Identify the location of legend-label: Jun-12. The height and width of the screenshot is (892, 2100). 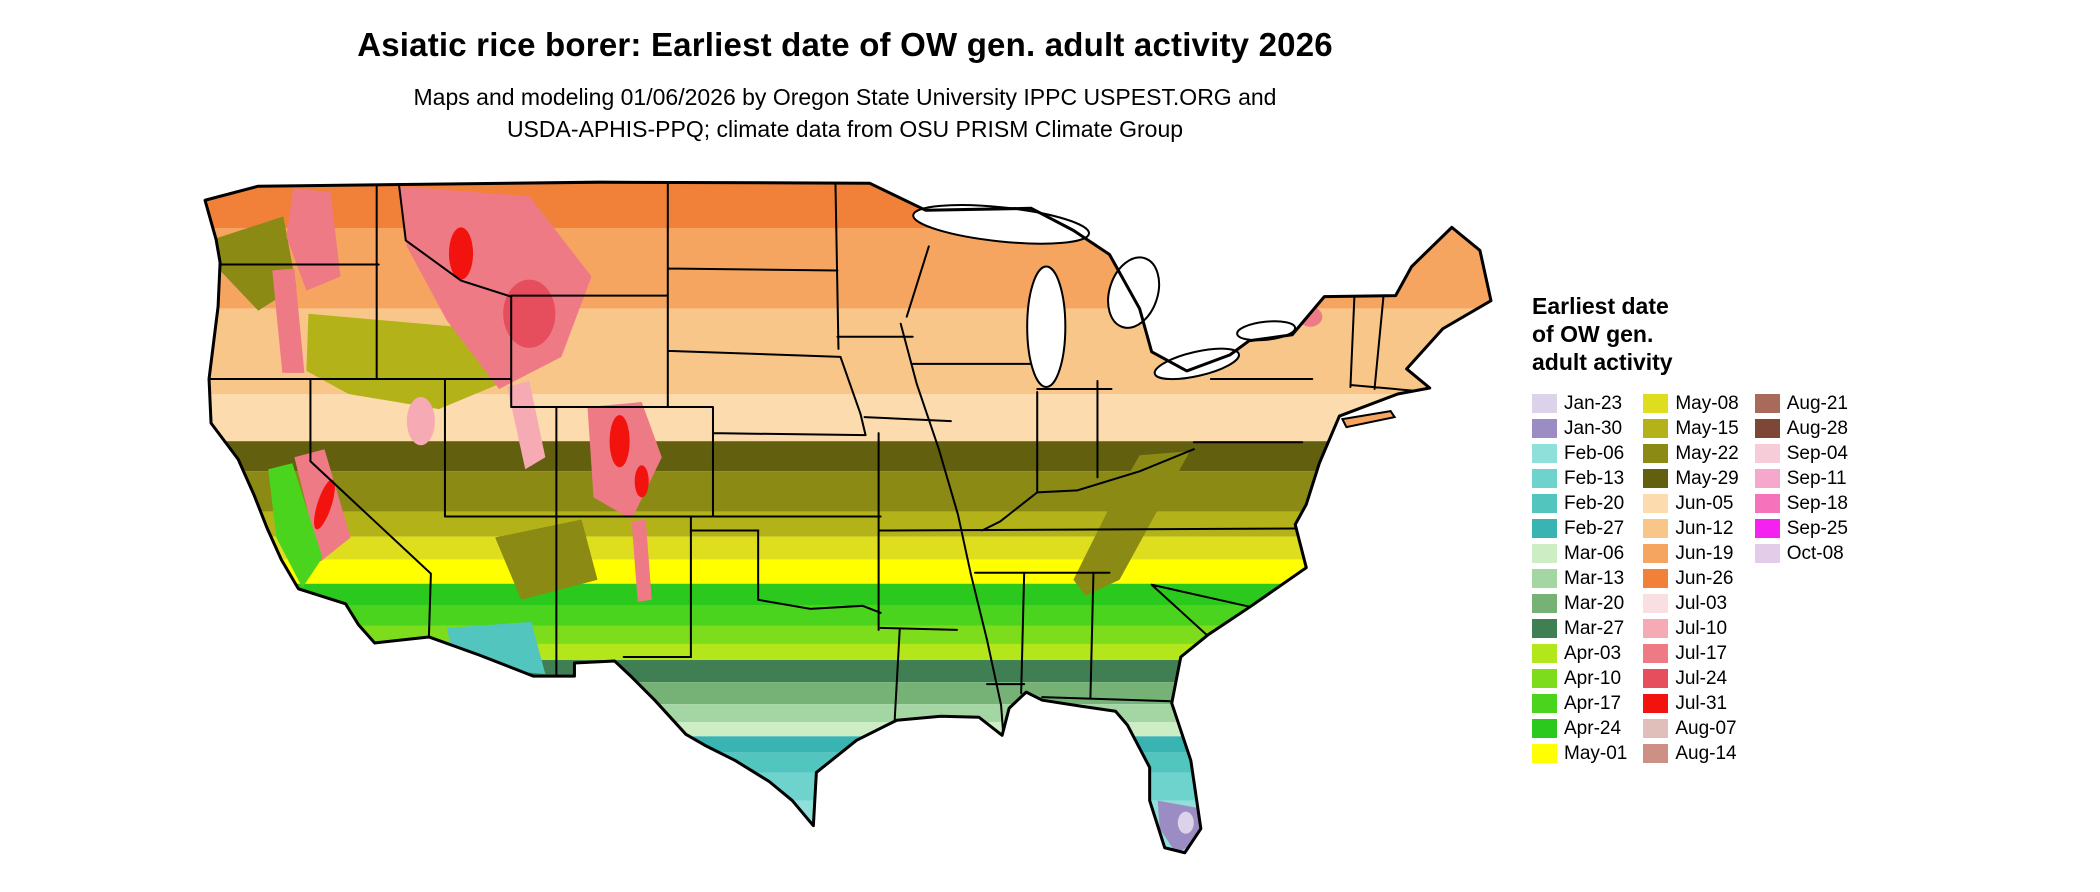
(1704, 528).